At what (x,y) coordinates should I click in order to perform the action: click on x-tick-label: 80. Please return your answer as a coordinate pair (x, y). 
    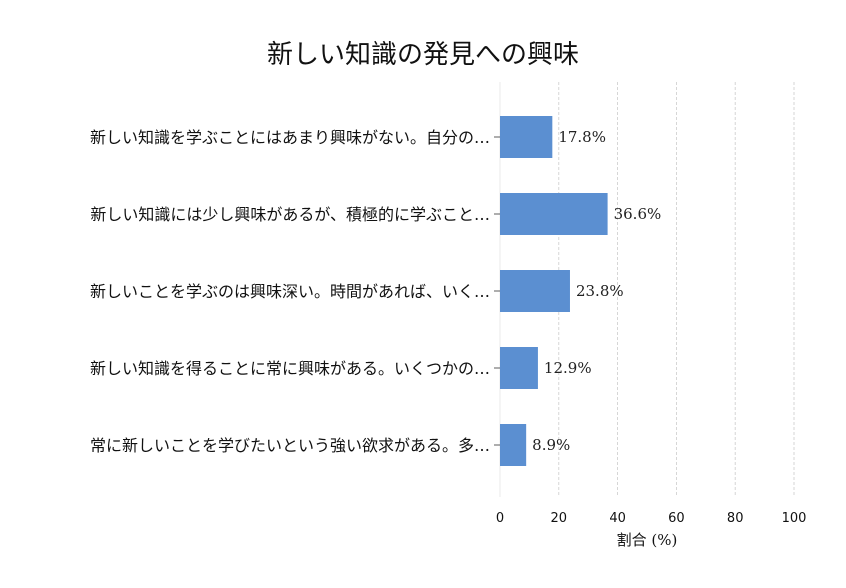
    Looking at the image, I should click on (735, 518).